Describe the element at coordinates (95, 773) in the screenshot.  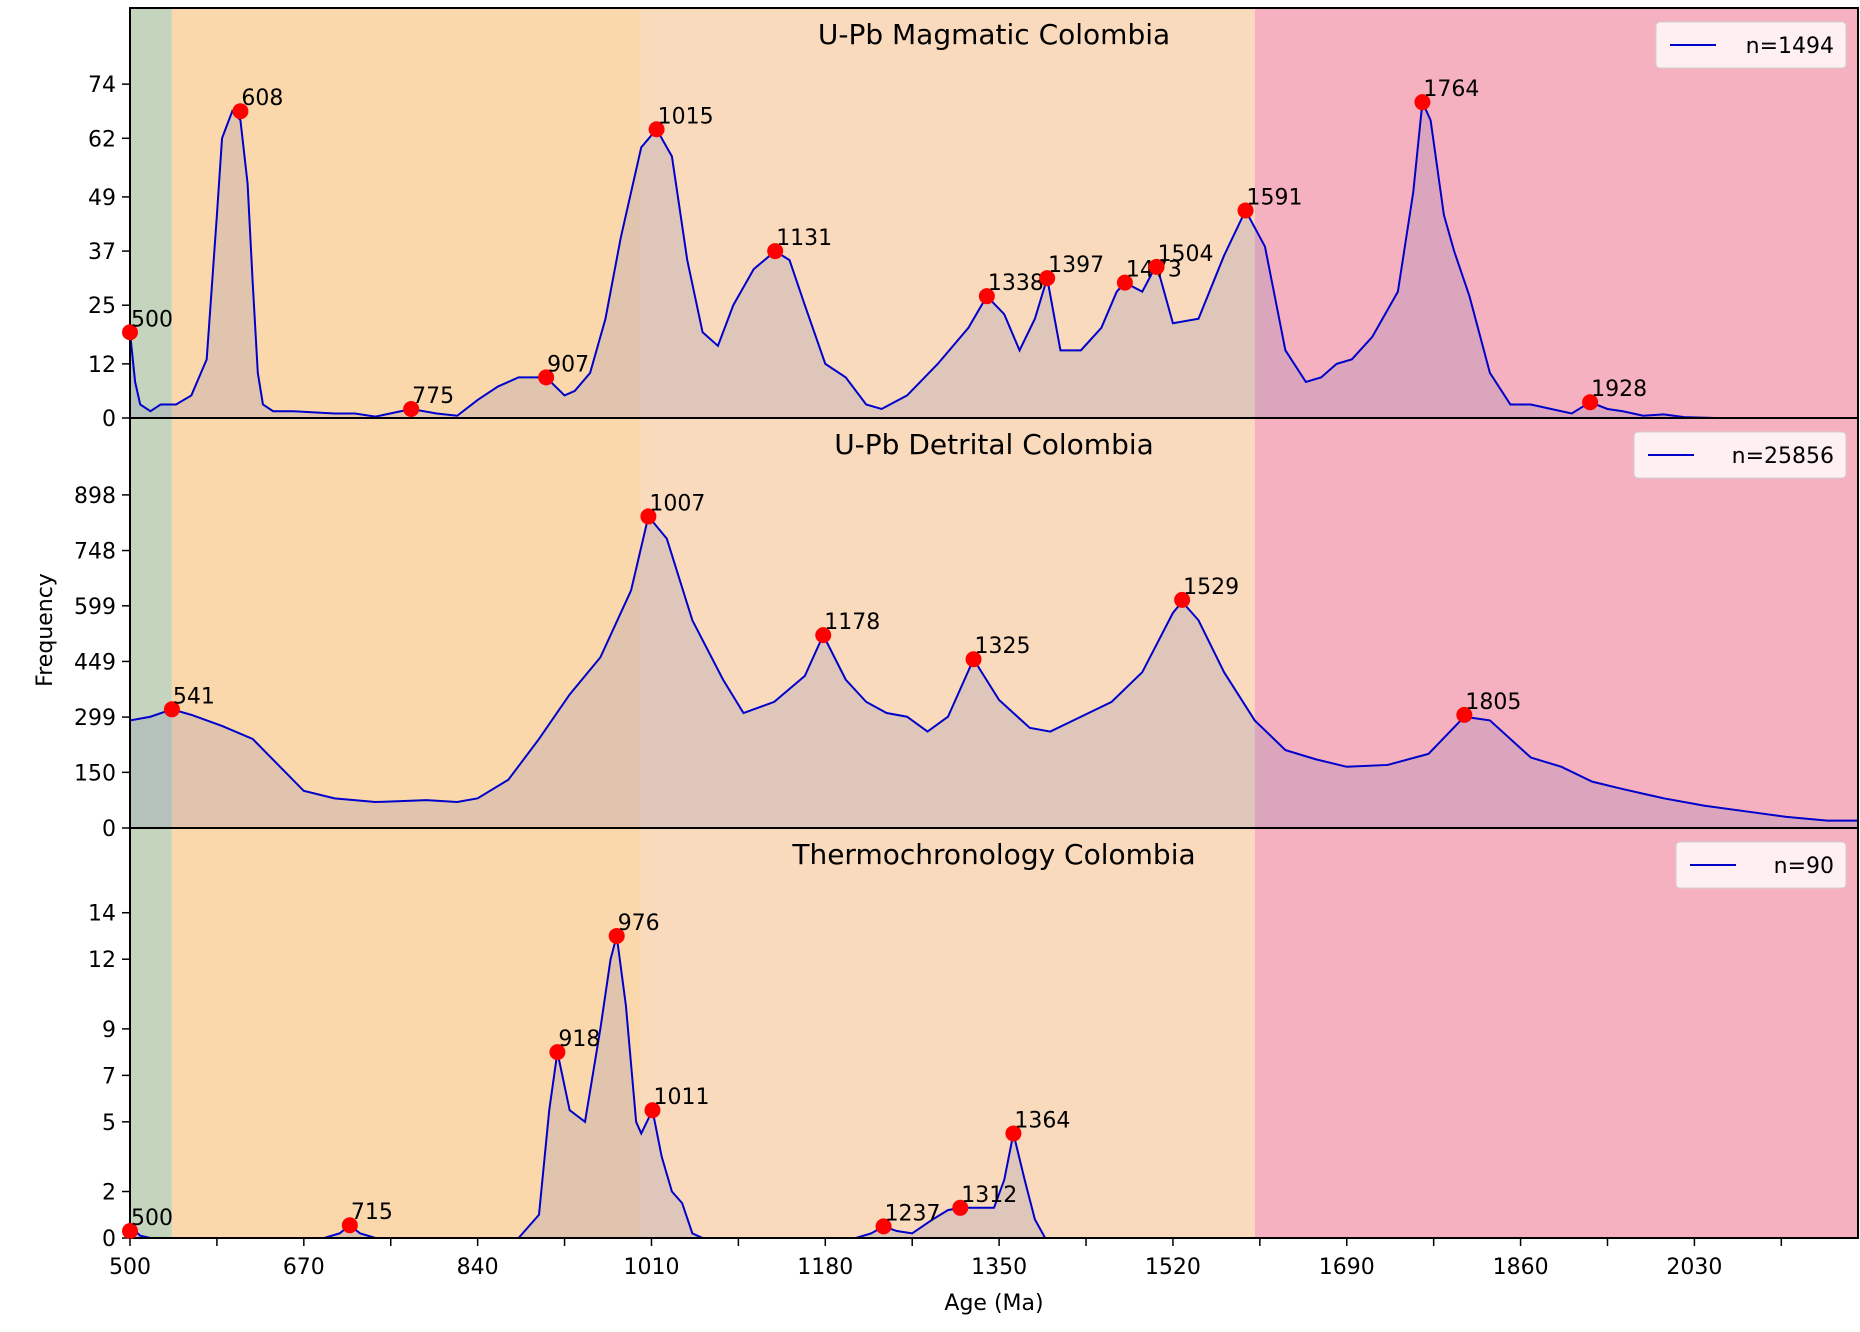
I see `y-tick-label: 150` at that location.